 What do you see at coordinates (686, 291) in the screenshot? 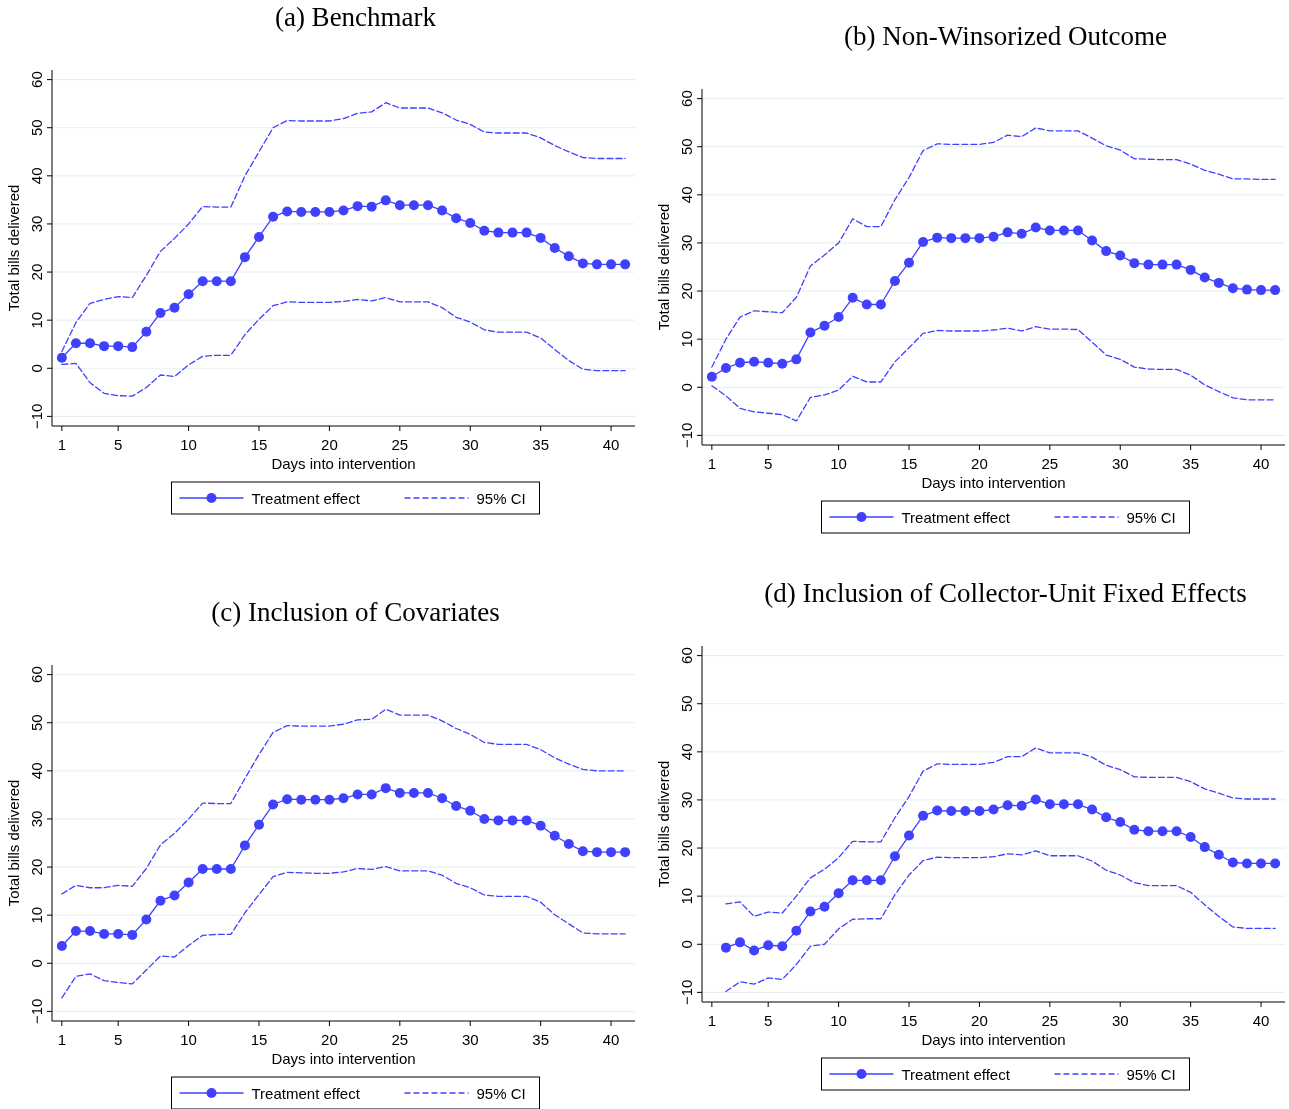
I see `y-tick-label: 20` at bounding box center [686, 291].